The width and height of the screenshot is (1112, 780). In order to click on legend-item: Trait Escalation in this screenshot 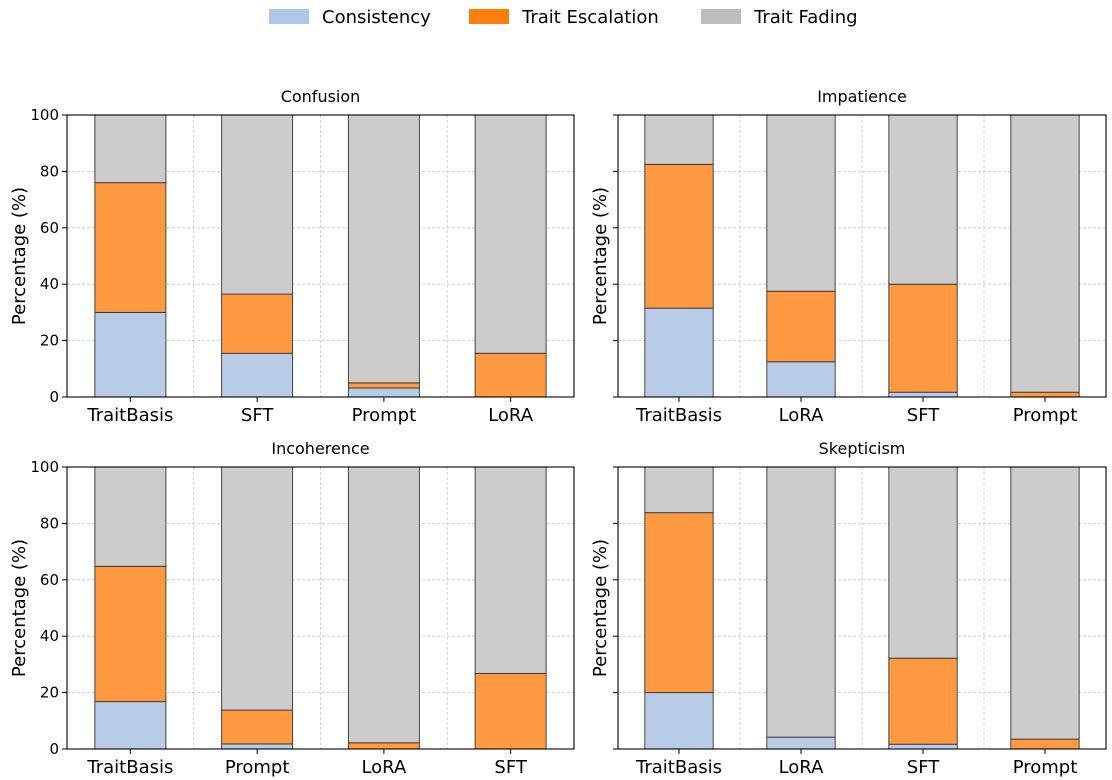, I will do `click(564, 17)`.